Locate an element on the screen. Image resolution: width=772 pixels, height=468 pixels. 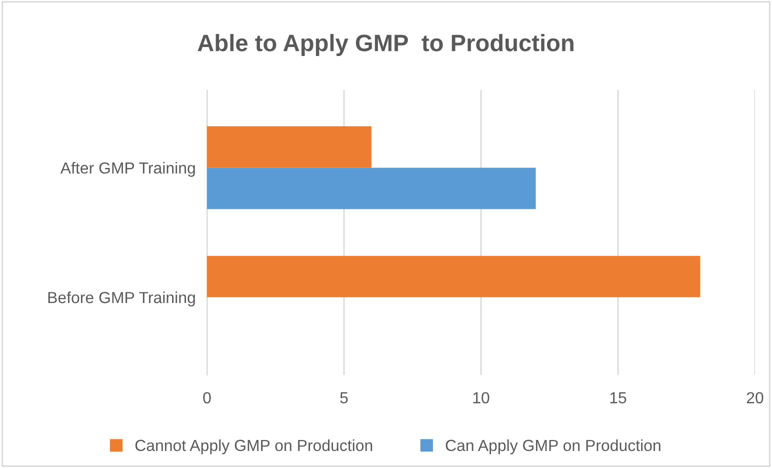
legend-label: Cannot Apply GMP on Production is located at coordinates (253, 446).